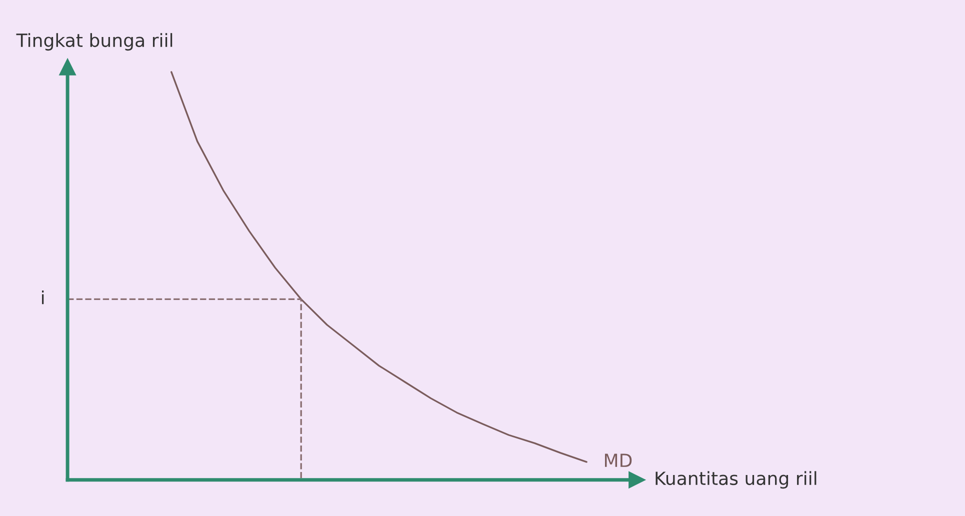 This screenshot has width=965, height=516. I want to click on series-label: MD, so click(618, 460).